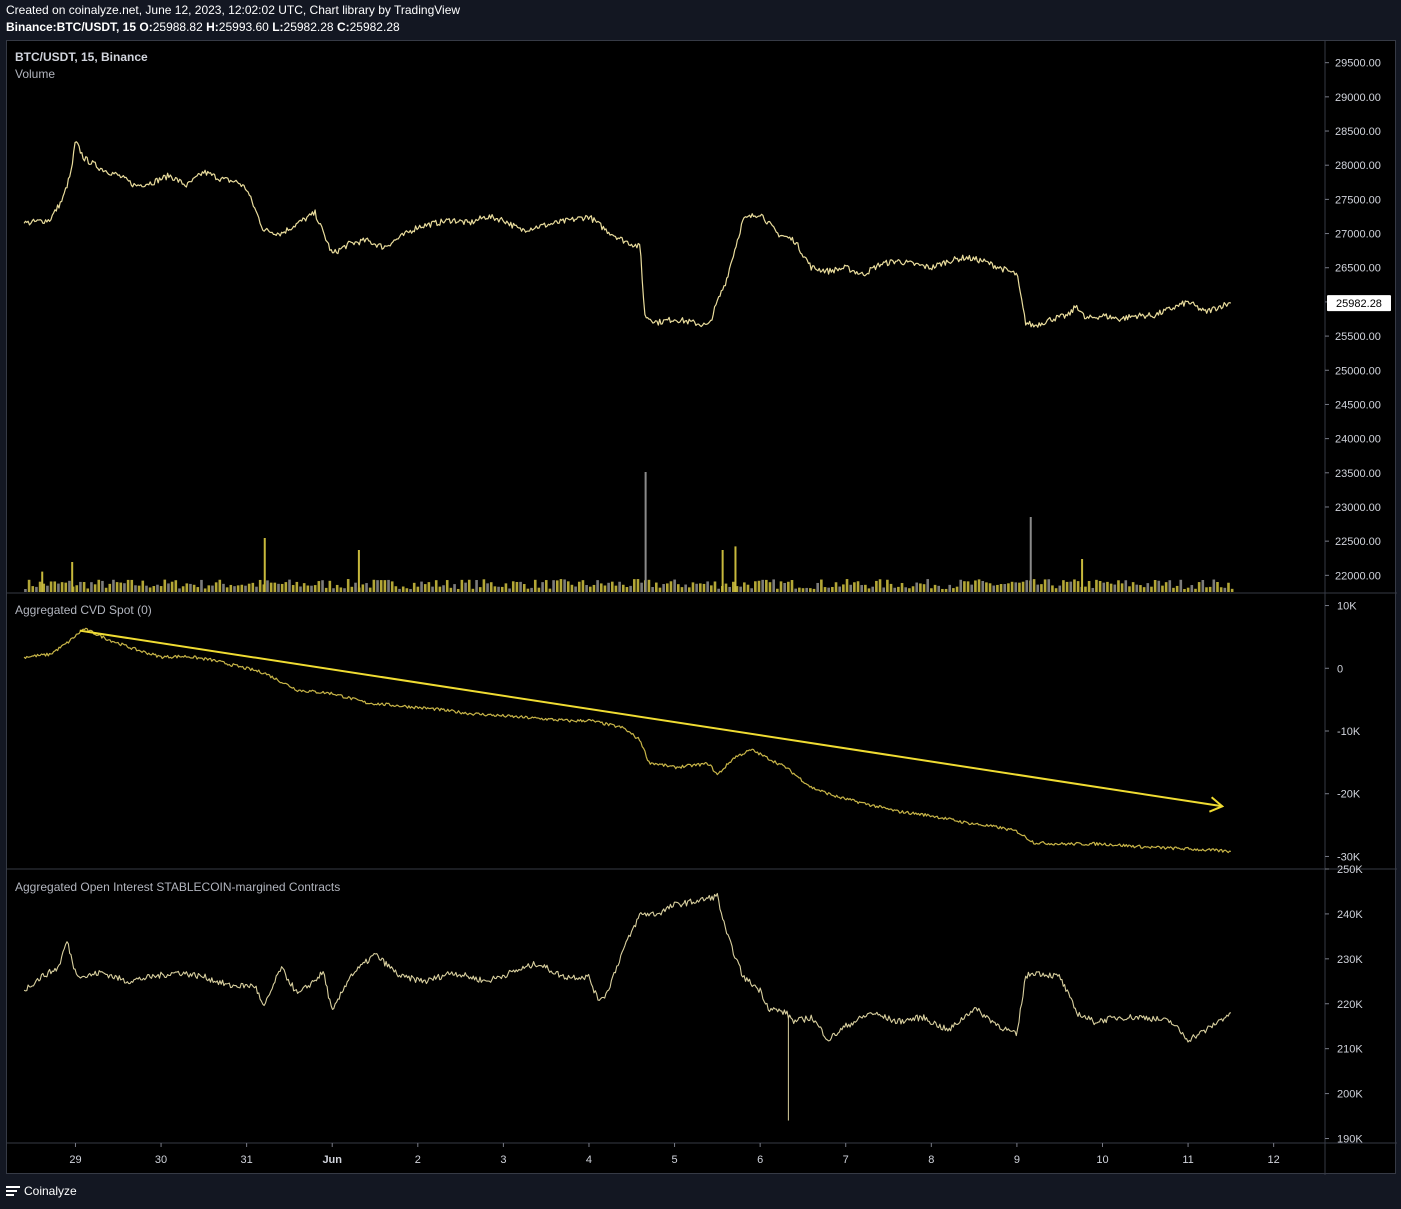 The width and height of the screenshot is (1401, 1209). What do you see at coordinates (71, 27) in the screenshot?
I see `symbol-label: Binance:BTC/USDT, 15` at bounding box center [71, 27].